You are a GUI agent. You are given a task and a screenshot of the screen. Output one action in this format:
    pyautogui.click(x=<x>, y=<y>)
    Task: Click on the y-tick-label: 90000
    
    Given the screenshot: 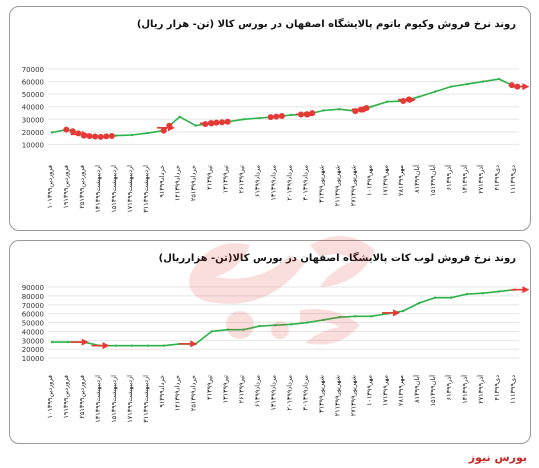 What is the action you would take?
    pyautogui.click(x=33, y=288)
    